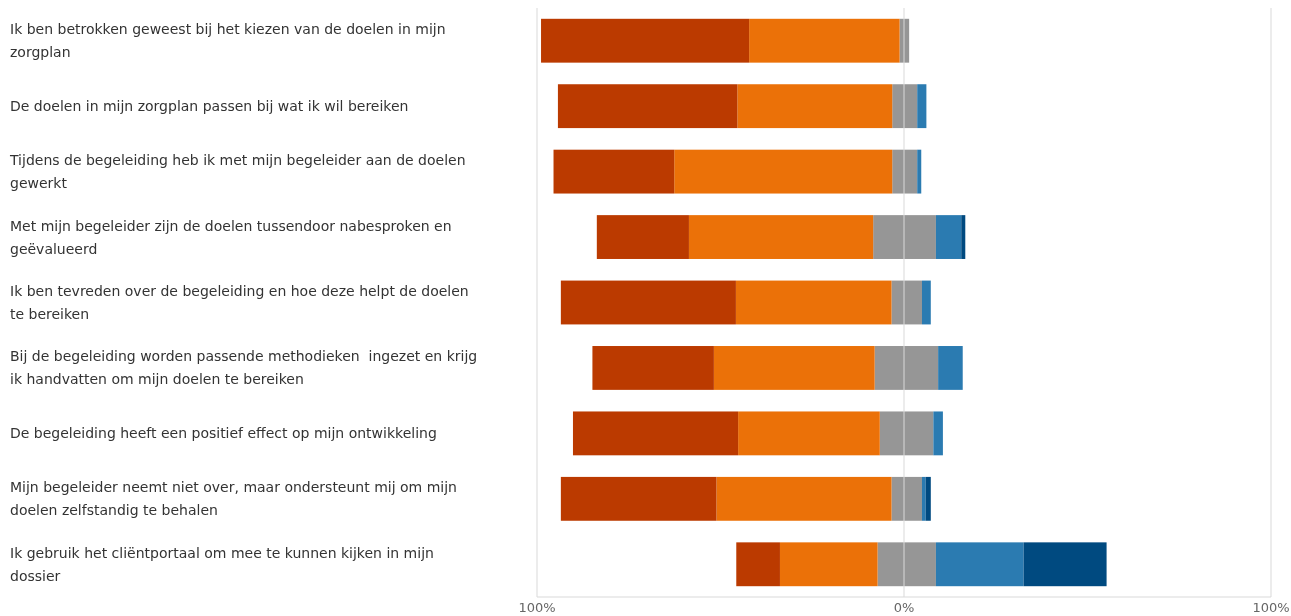 The width and height of the screenshot is (1291, 616). Describe the element at coordinates (237, 172) in the screenshot. I see `y-tick-label: Tijdens de begeleiding heb ik met mijn begeleider aan de doelen gewerkt` at that location.